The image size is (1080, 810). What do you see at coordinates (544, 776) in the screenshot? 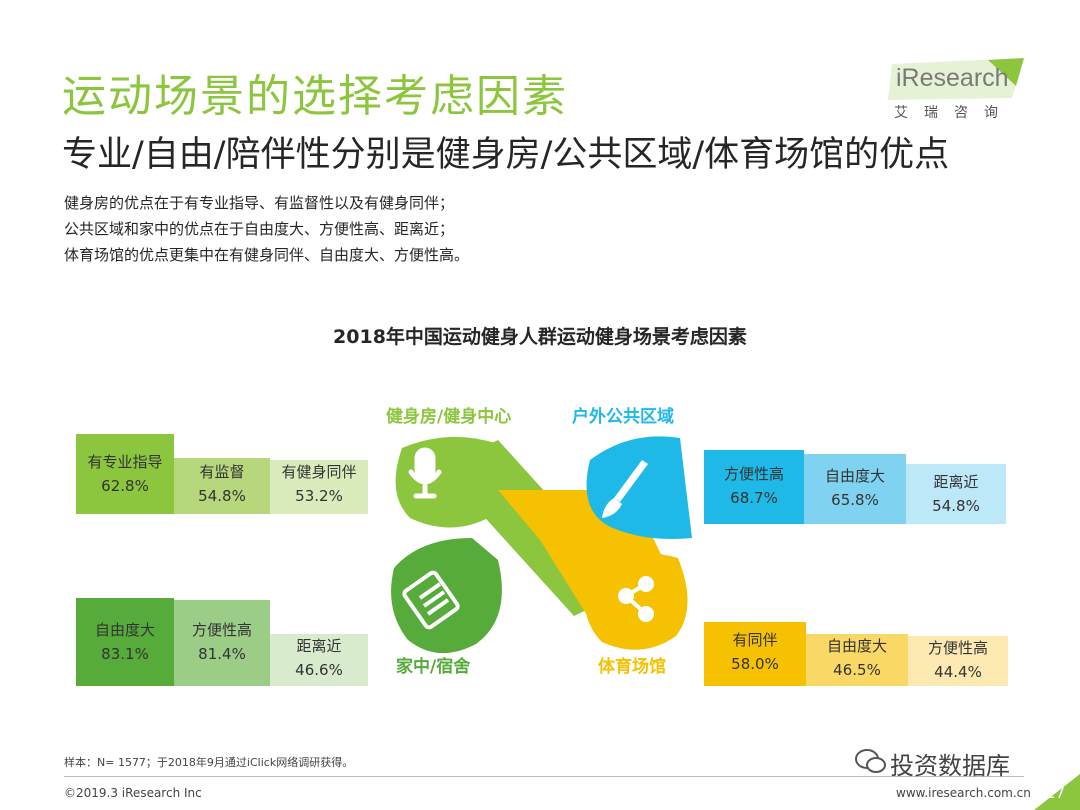
I see `footer-divider` at bounding box center [544, 776].